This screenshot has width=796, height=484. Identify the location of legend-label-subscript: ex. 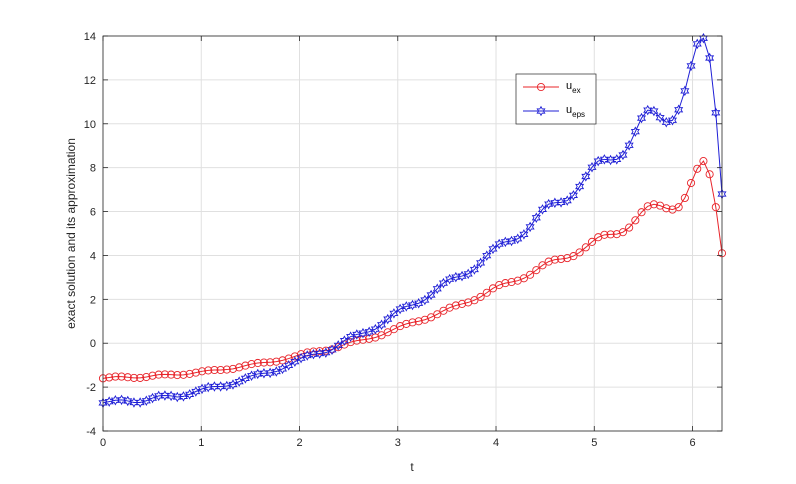
(576, 90).